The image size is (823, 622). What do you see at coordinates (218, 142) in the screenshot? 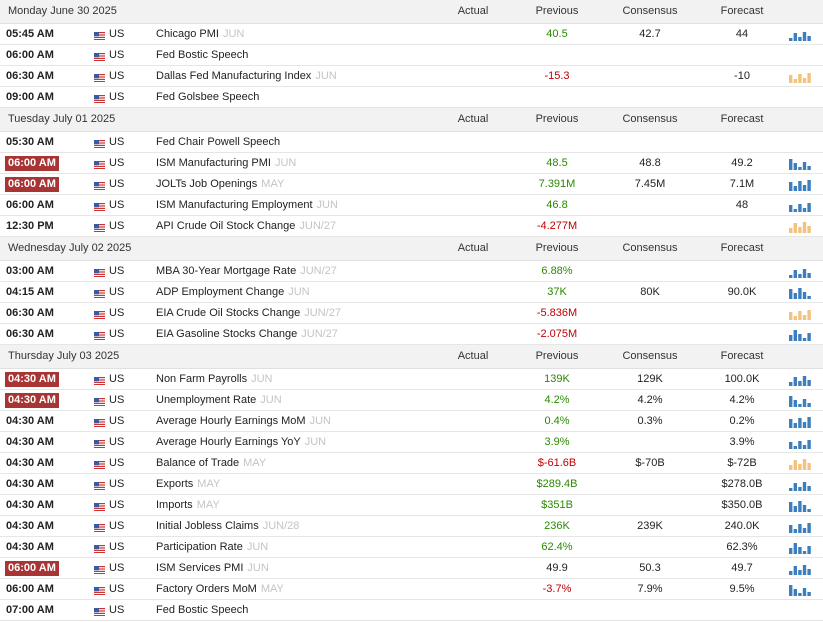
I see `event-name: Fed Chair Powell Speech` at bounding box center [218, 142].